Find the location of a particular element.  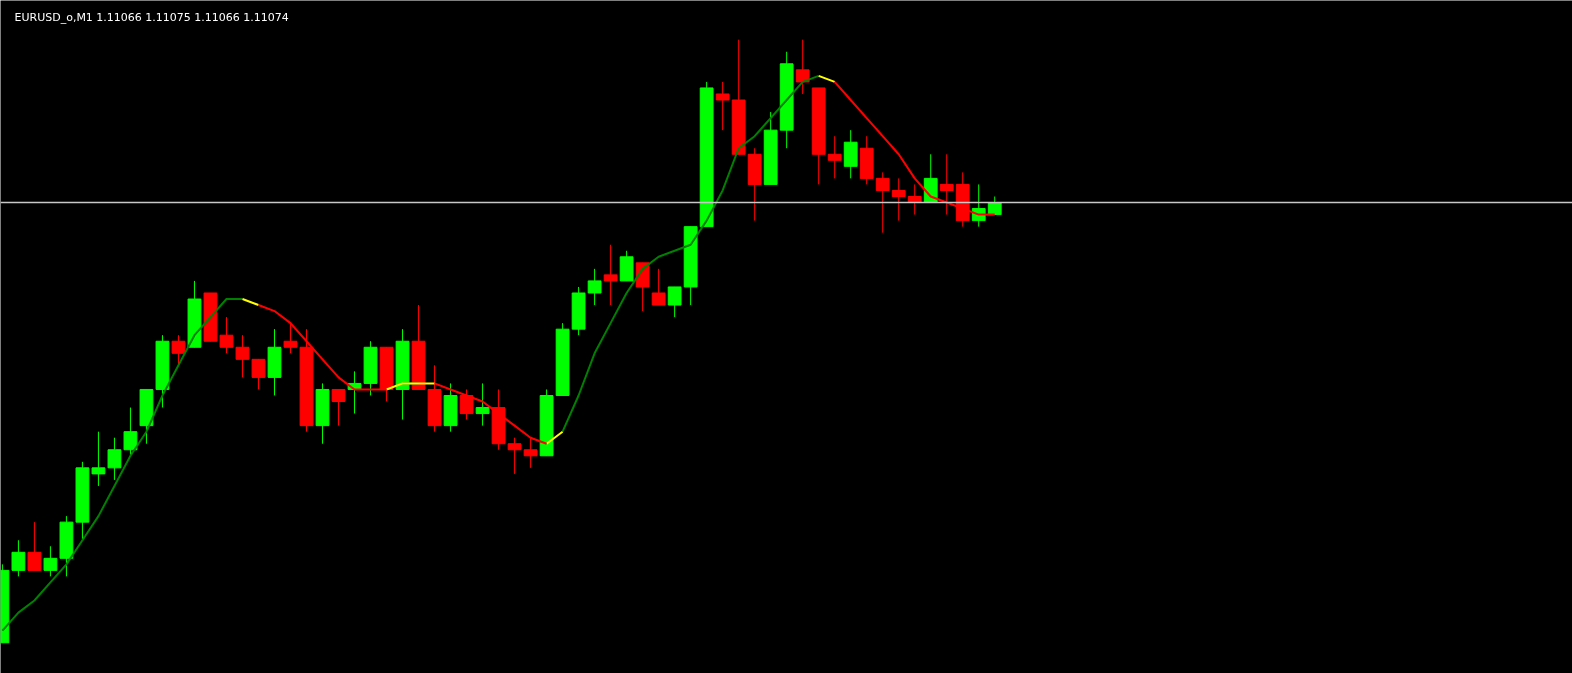

chart-title: EURUSD_o,M1 1.11066 1.11075 1.11066 1.11074 is located at coordinates (151, 17).